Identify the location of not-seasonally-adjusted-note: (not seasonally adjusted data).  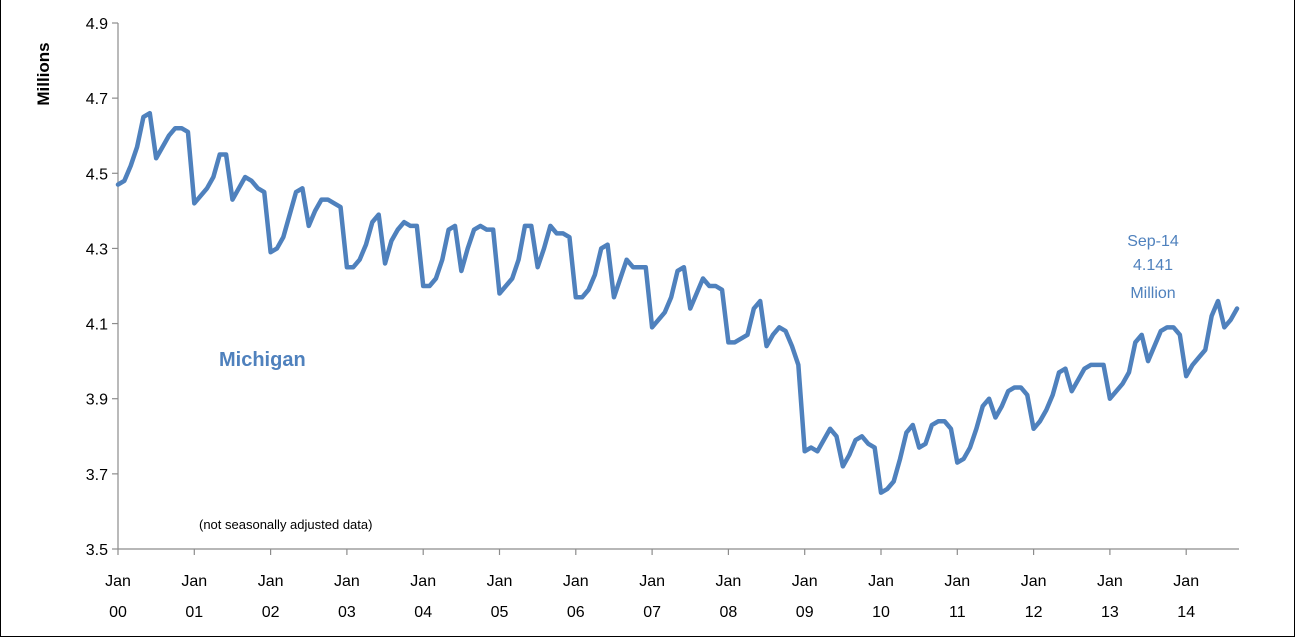
(285, 524).